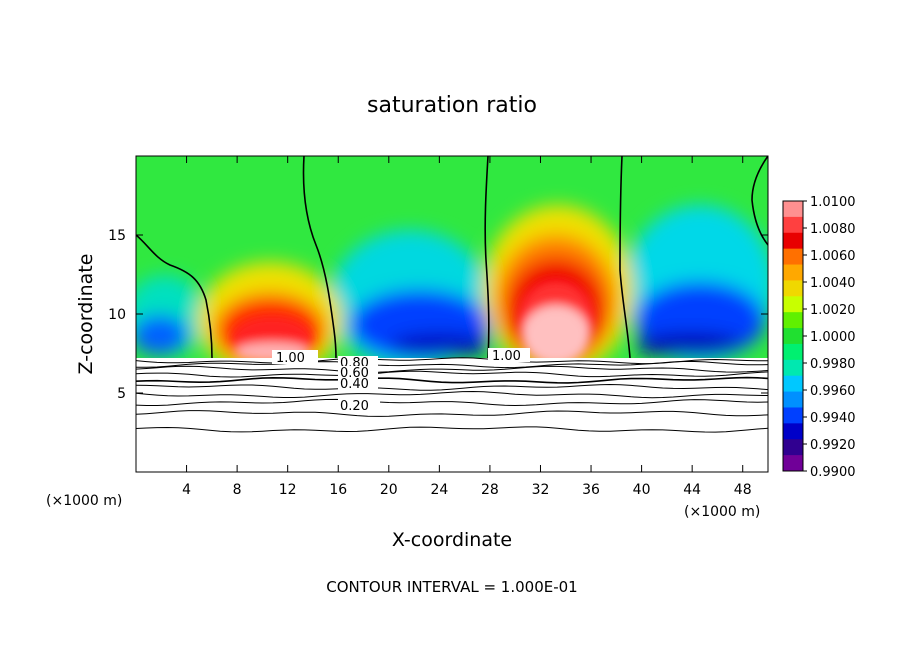  Describe the element at coordinates (117, 236) in the screenshot. I see `y-tick-label: 15` at that location.